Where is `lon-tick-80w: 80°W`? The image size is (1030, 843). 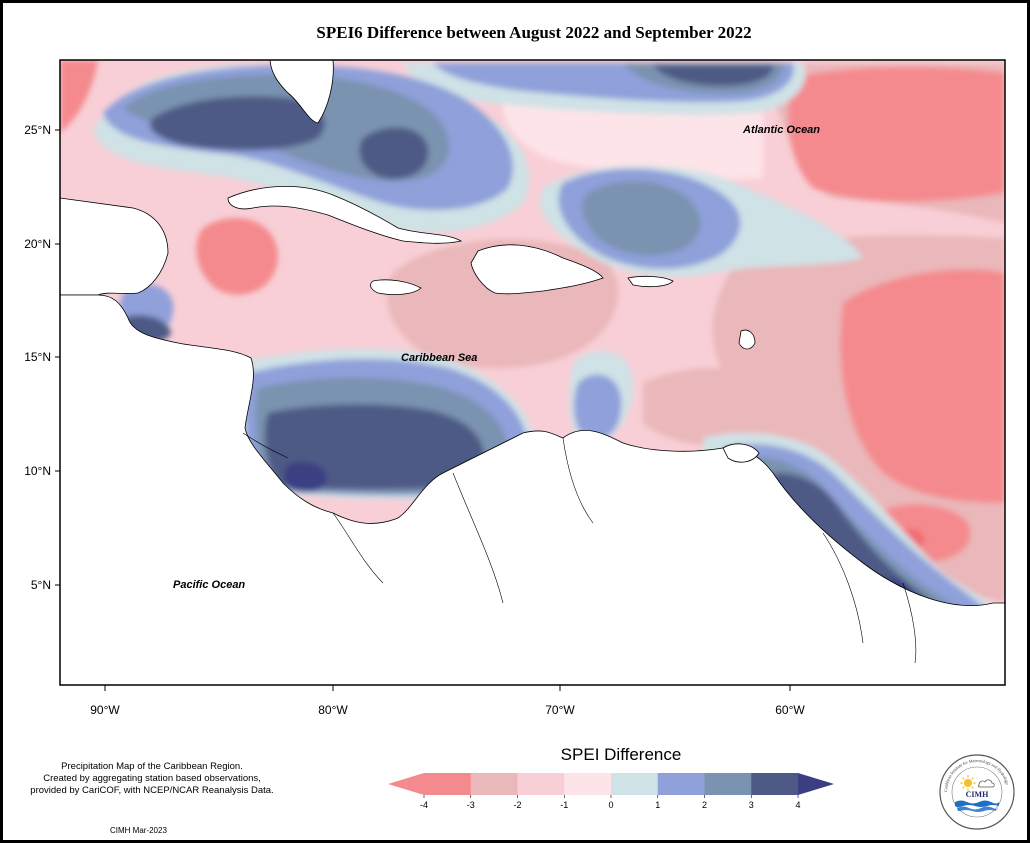
lon-tick-80w: 80°W is located at coordinates (333, 710).